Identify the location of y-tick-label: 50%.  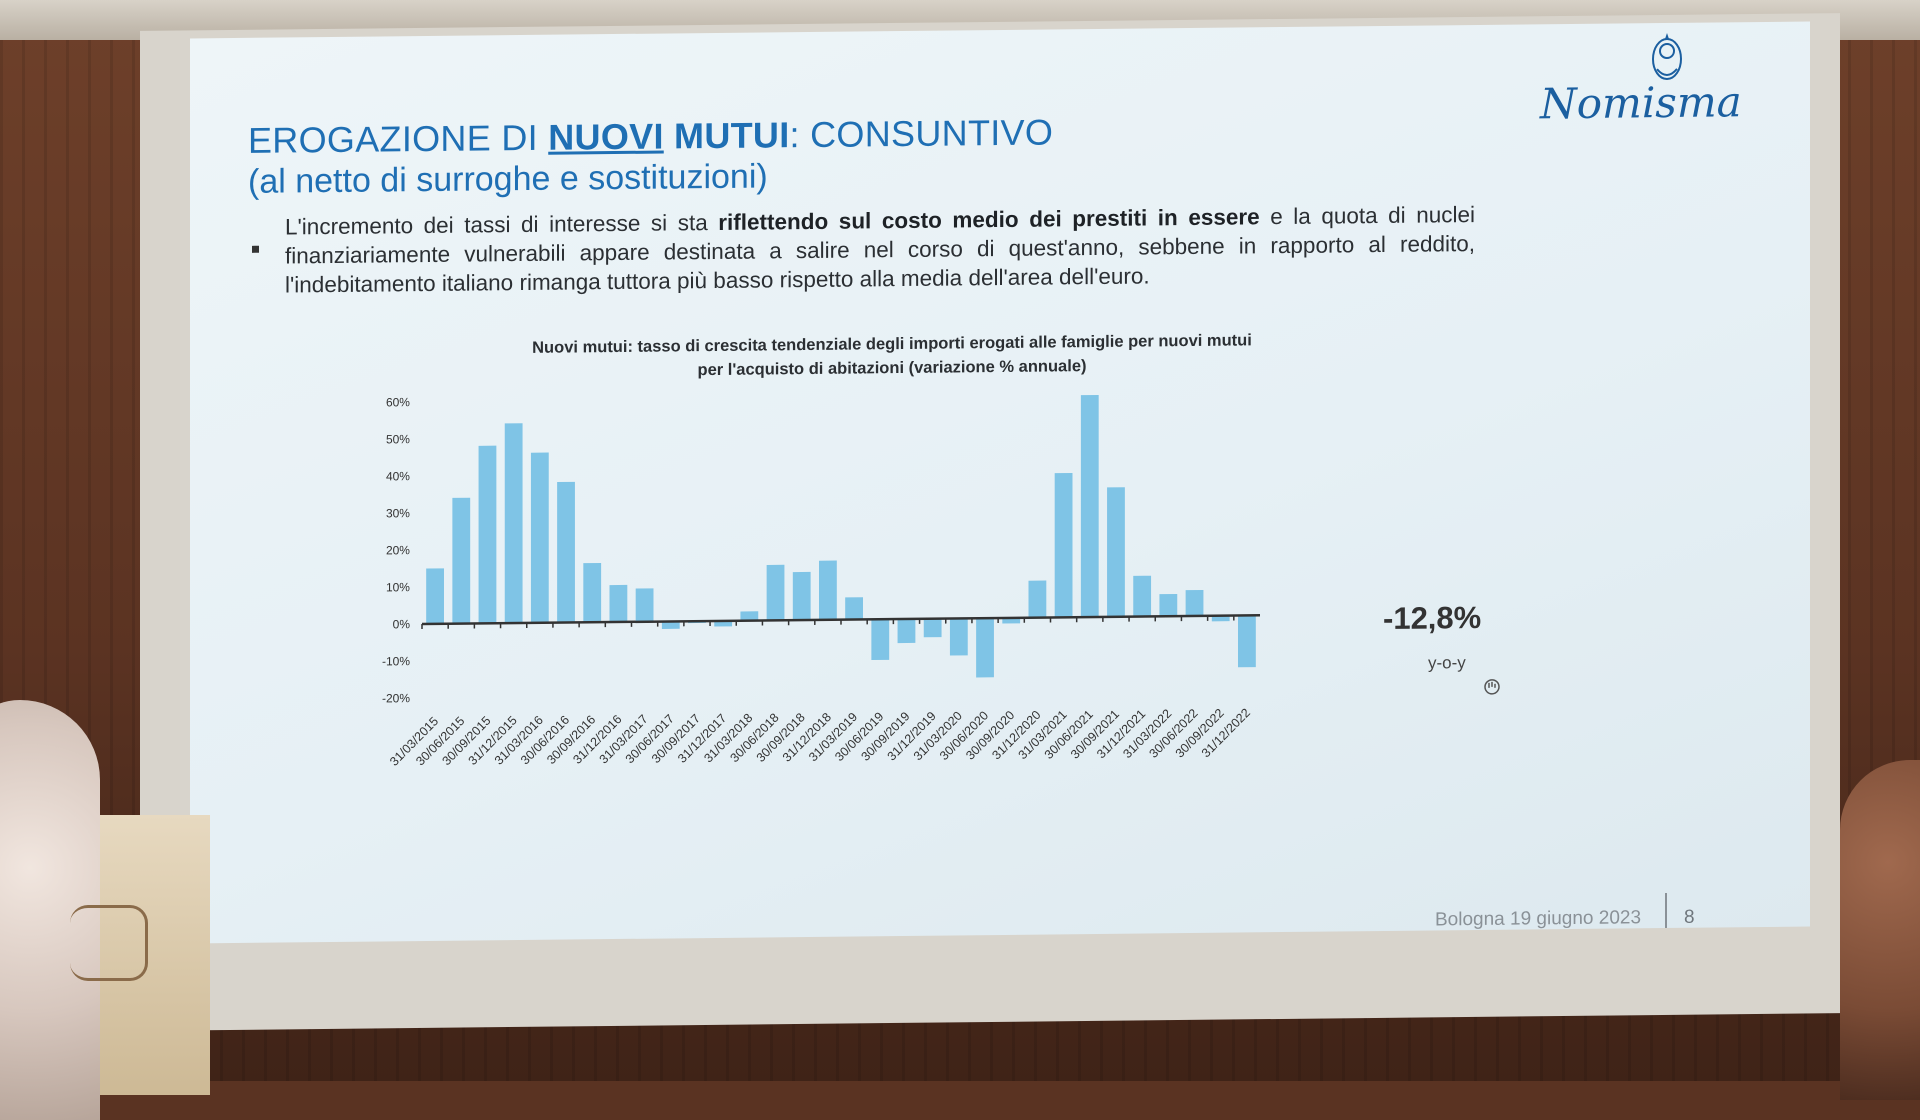
(398, 439).